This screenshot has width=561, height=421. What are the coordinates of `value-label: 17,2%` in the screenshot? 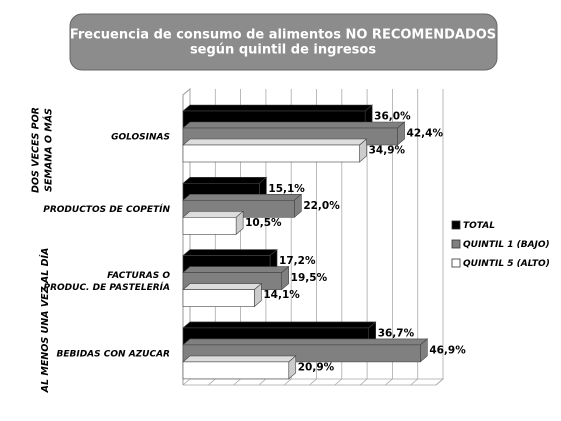 It's located at (297, 261).